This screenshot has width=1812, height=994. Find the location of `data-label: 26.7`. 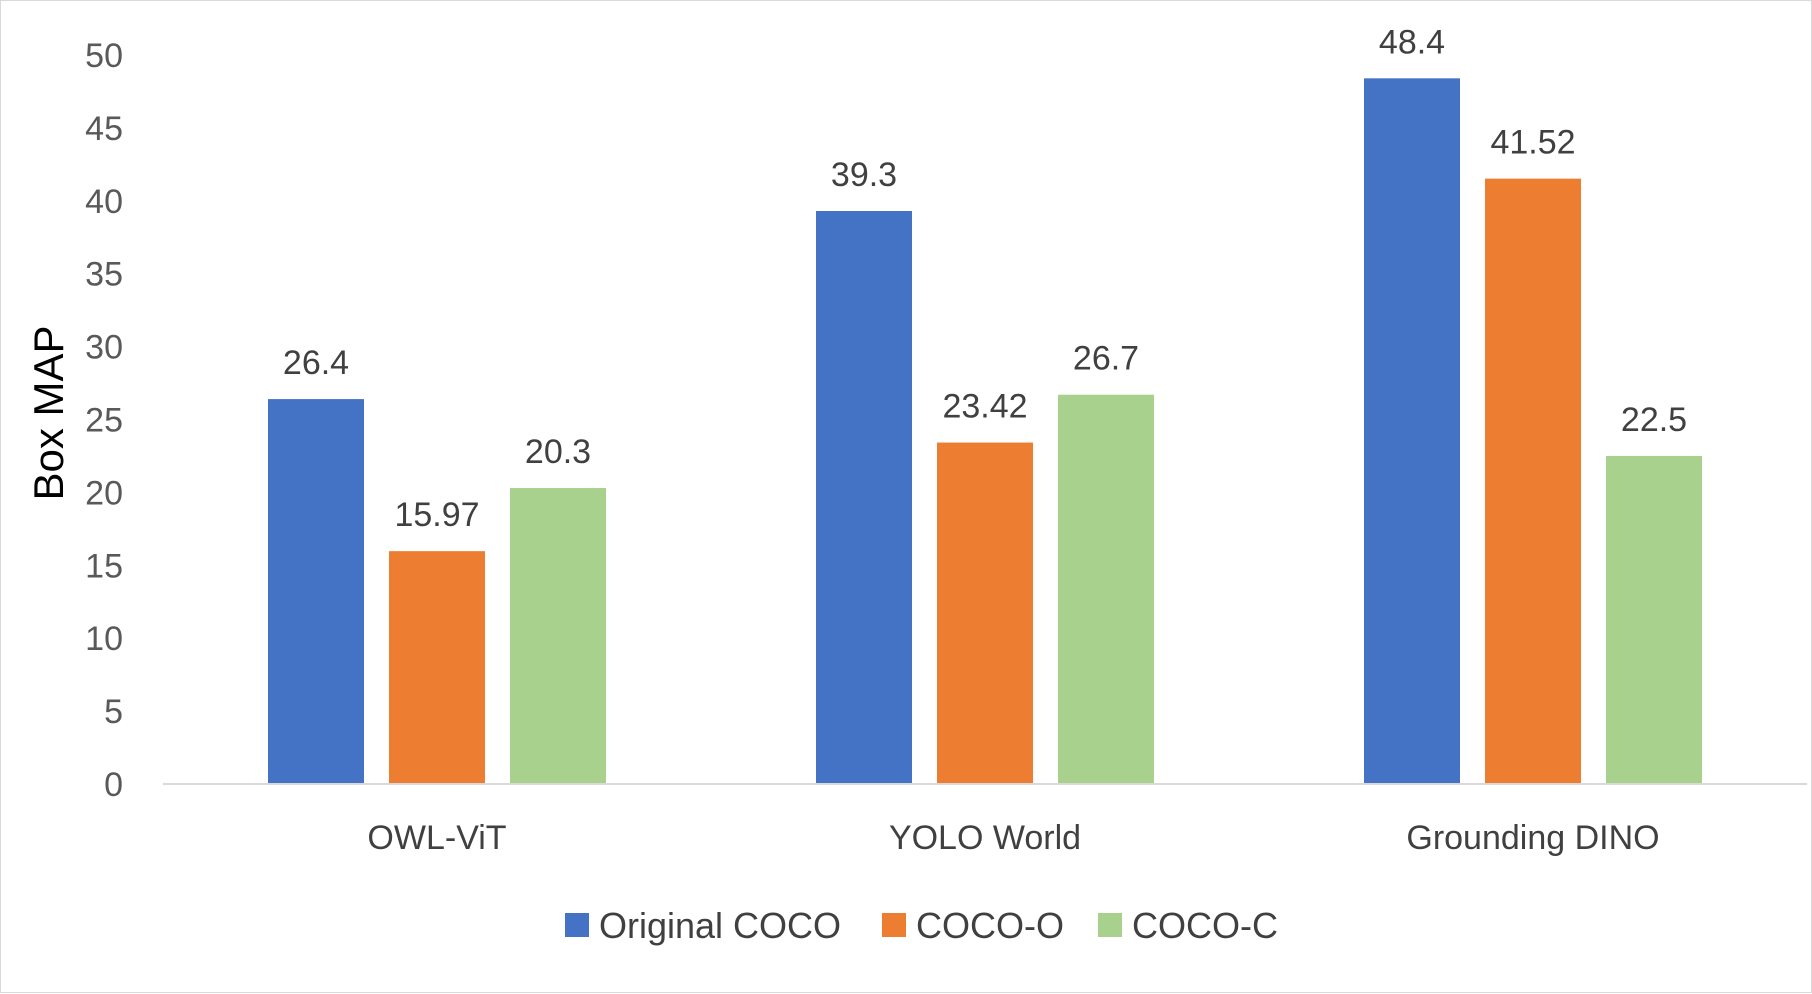

data-label: 26.7 is located at coordinates (1106, 359).